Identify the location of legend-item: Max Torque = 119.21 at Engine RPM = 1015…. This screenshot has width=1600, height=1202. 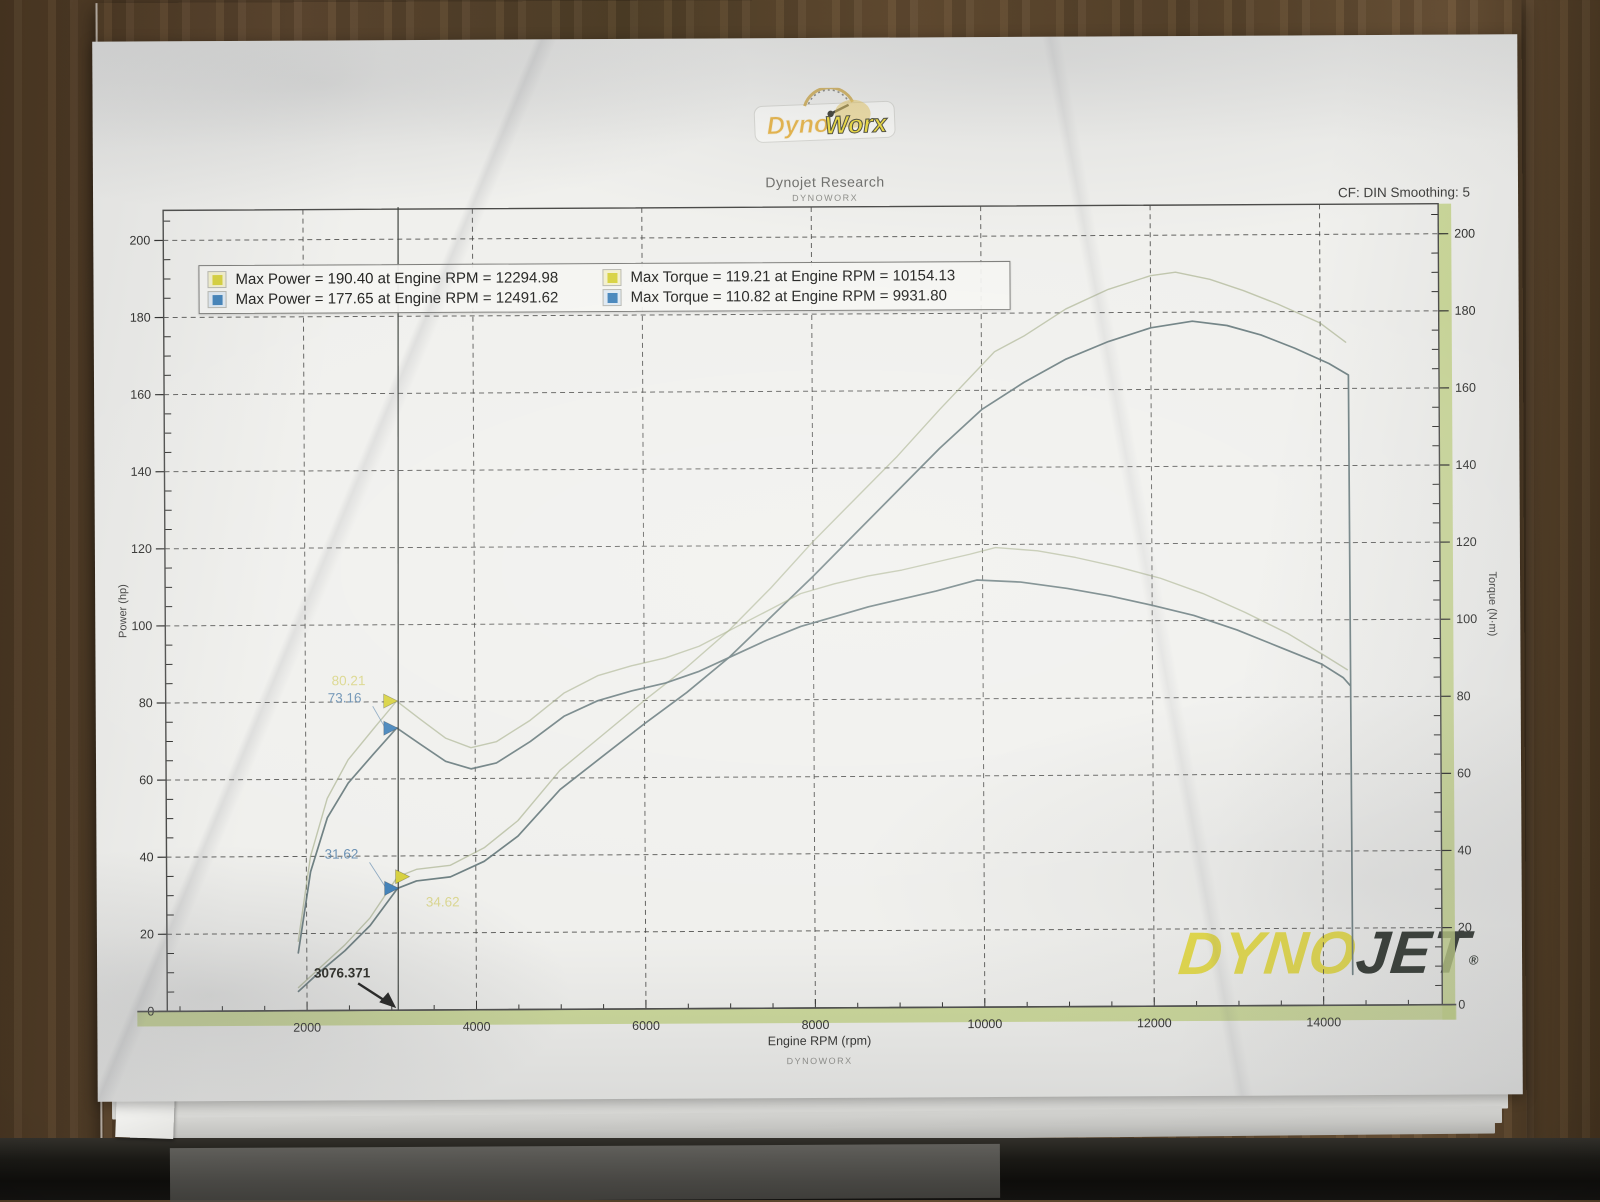
(801, 276).